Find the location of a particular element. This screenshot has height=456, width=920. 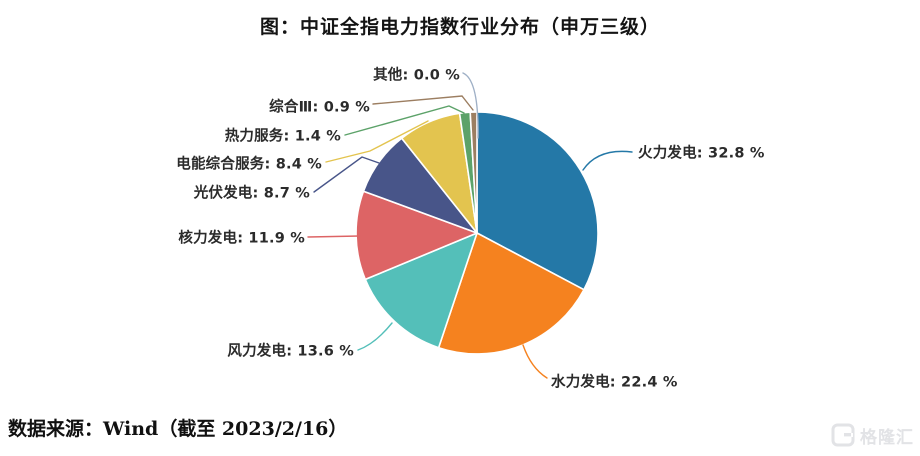

data-source-text: 数据来源：Wind（截至 2023/2/16） is located at coordinates (178, 429).